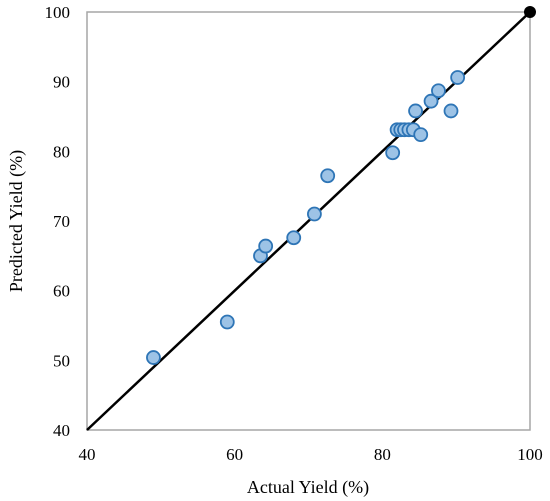 The image size is (550, 501). I want to click on y-axis-ticks: 40 50 60 70 80 90 100, so click(58, 221).